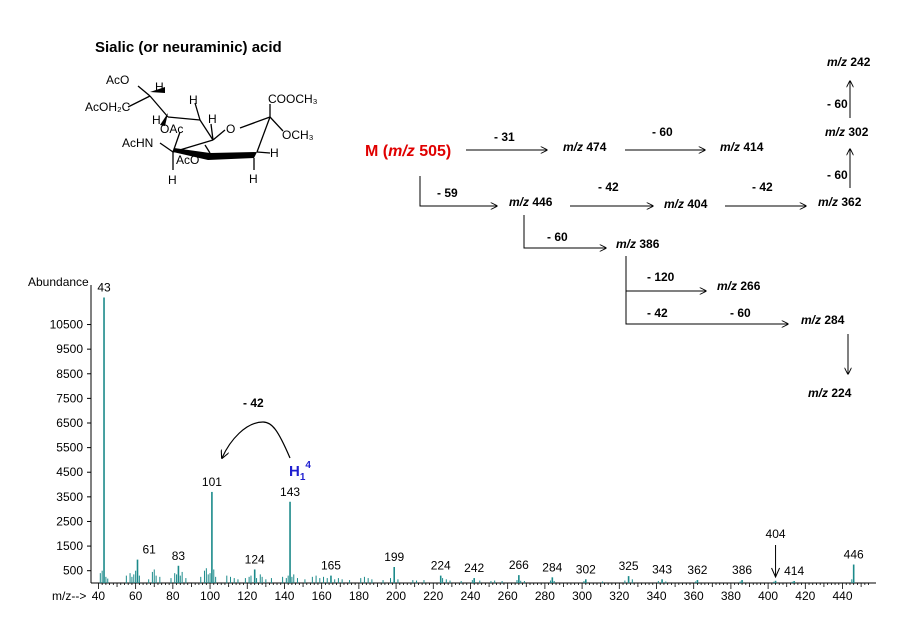  What do you see at coordinates (69, 448) in the screenshot?
I see `y-tick-label: 5500` at bounding box center [69, 448].